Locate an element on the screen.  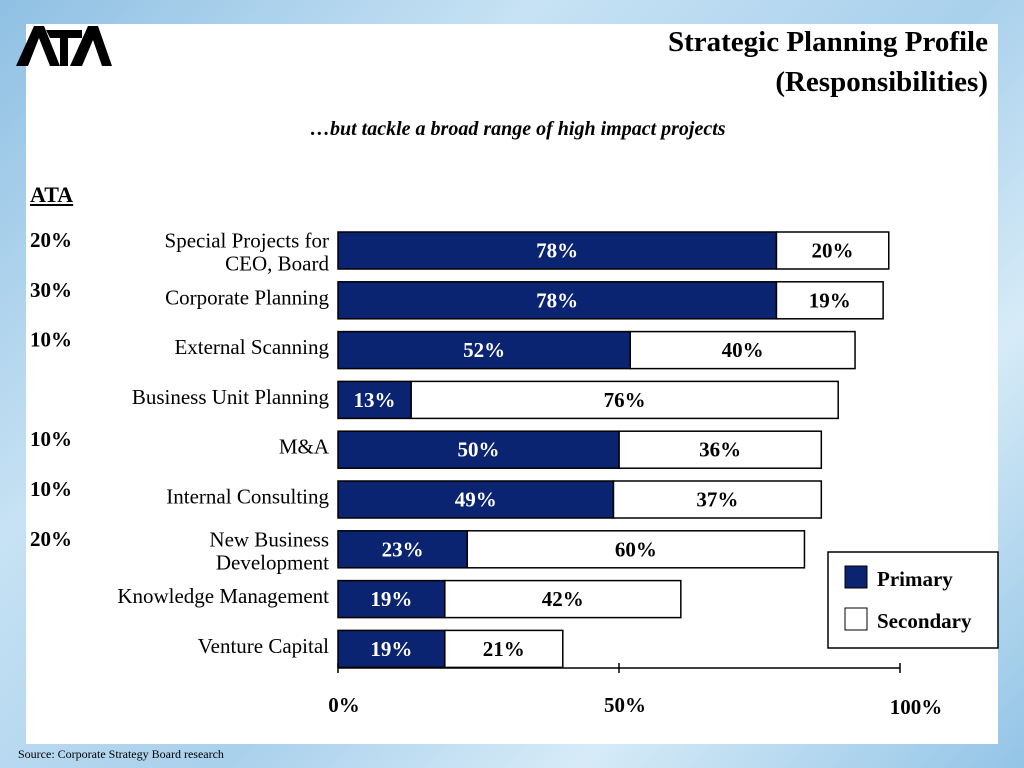
category-label: New Business is located at coordinates (269, 539).